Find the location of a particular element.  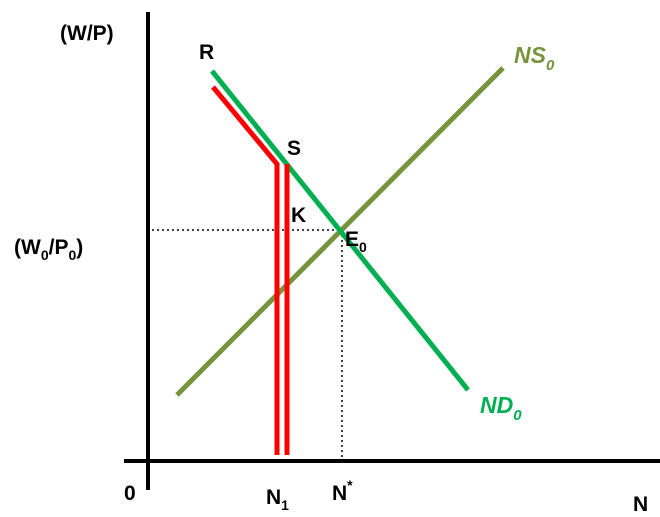

origin-label: 0 is located at coordinates (130, 493).